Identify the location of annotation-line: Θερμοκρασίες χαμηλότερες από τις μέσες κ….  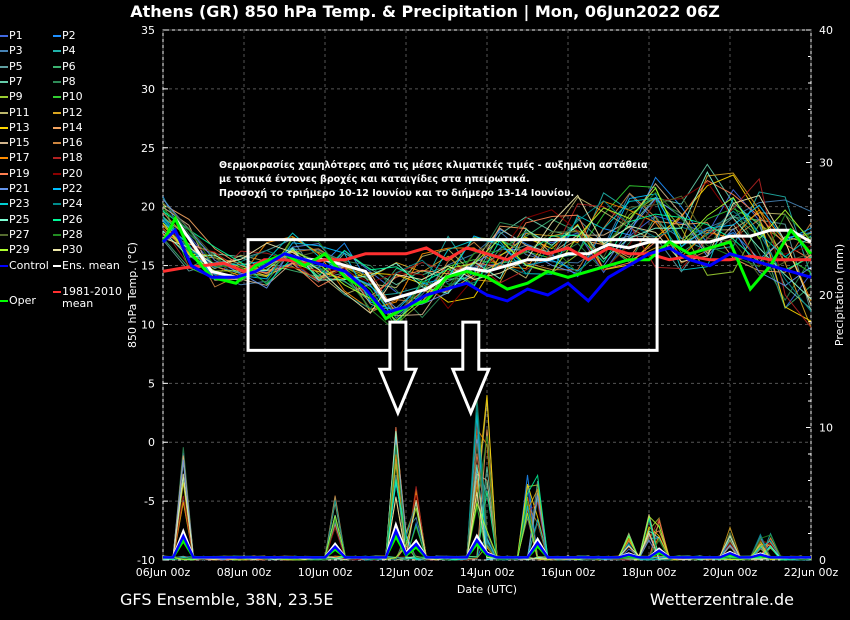
(433, 165).